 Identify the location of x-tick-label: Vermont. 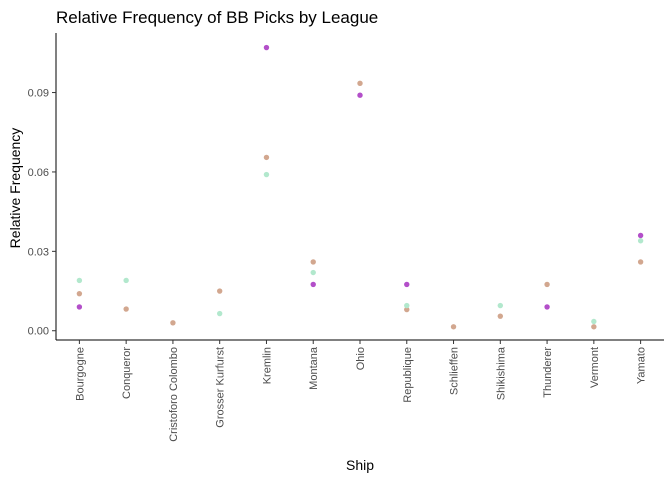
(595, 367).